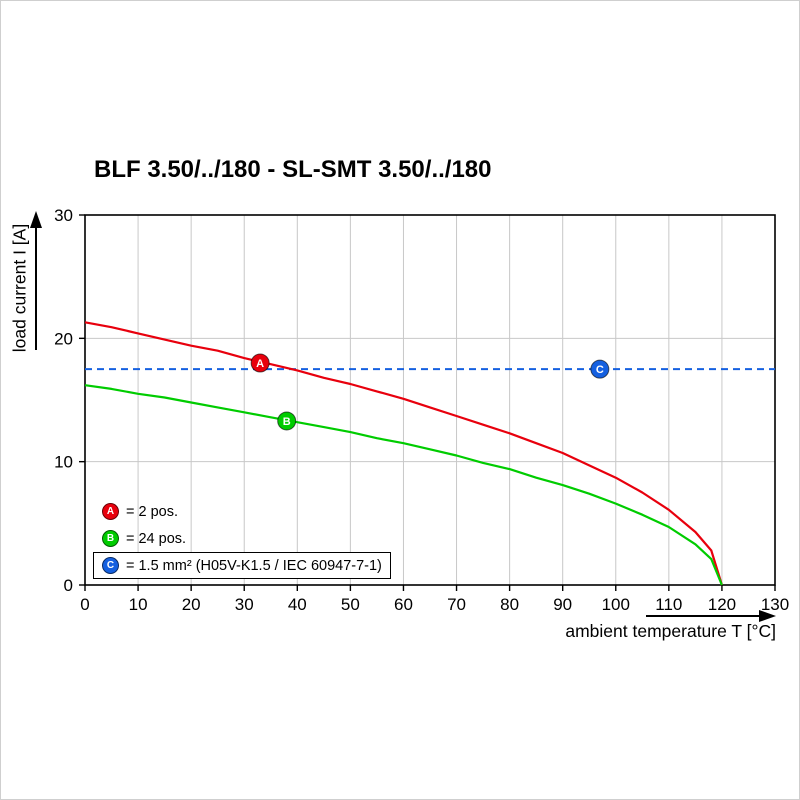 Image resolution: width=800 pixels, height=800 pixels. What do you see at coordinates (293, 169) in the screenshot?
I see `chart-title: BLF 3.50/../180 - SL-SMT 3.50/../180` at bounding box center [293, 169].